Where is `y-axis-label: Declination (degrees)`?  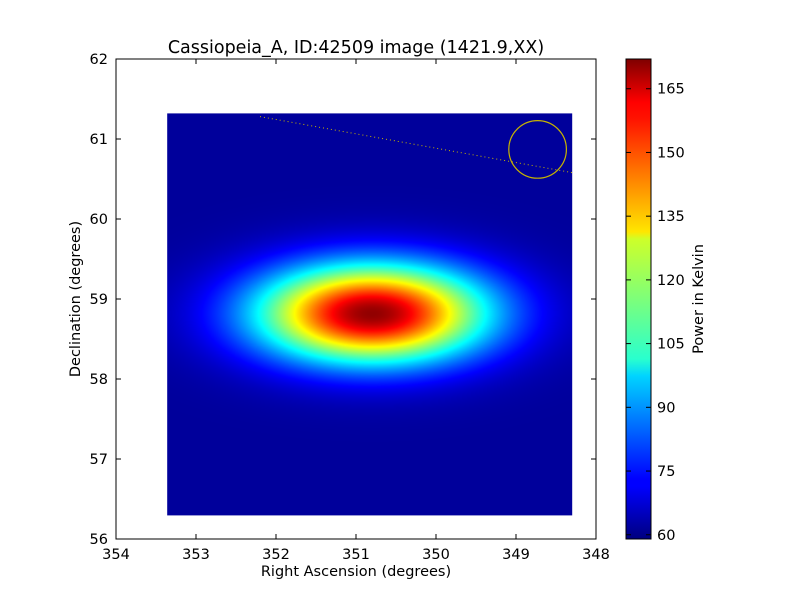 y-axis-label: Declination (degrees) is located at coordinates (76, 299).